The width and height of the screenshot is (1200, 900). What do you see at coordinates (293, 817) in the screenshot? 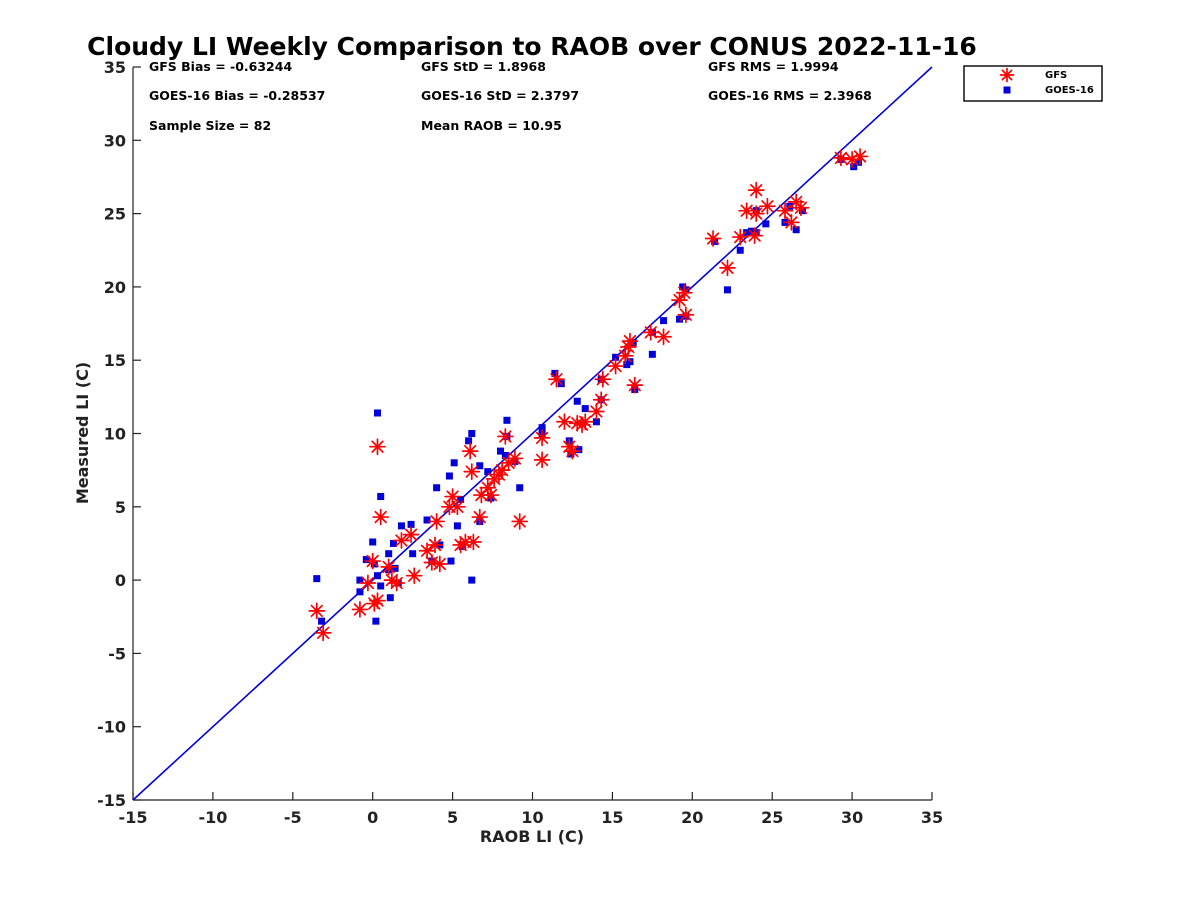
I see `x-tick-label: -5` at bounding box center [293, 817].